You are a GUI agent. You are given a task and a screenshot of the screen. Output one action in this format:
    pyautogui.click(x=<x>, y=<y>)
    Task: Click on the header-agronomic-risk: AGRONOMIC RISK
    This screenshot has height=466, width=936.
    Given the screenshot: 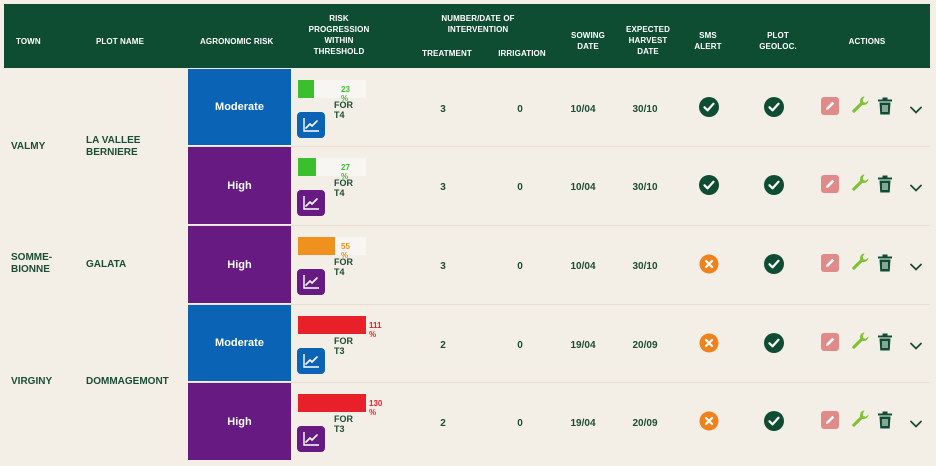 What is the action you would take?
    pyautogui.click(x=237, y=41)
    